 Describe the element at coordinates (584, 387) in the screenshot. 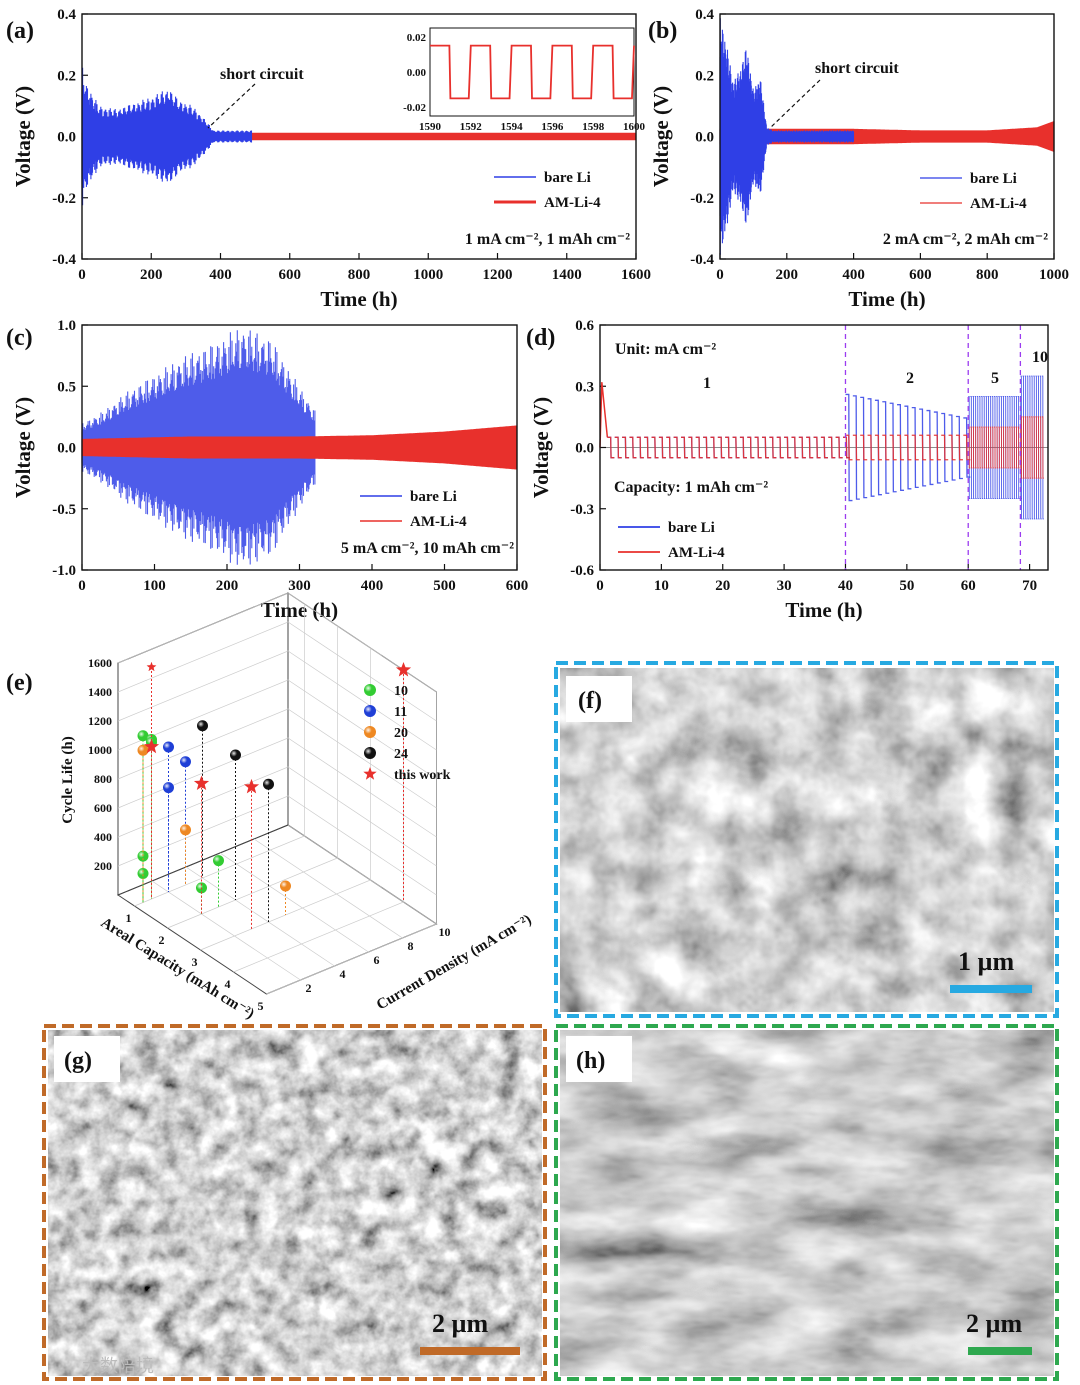

I see `y-tick-label: 0.3` at that location.